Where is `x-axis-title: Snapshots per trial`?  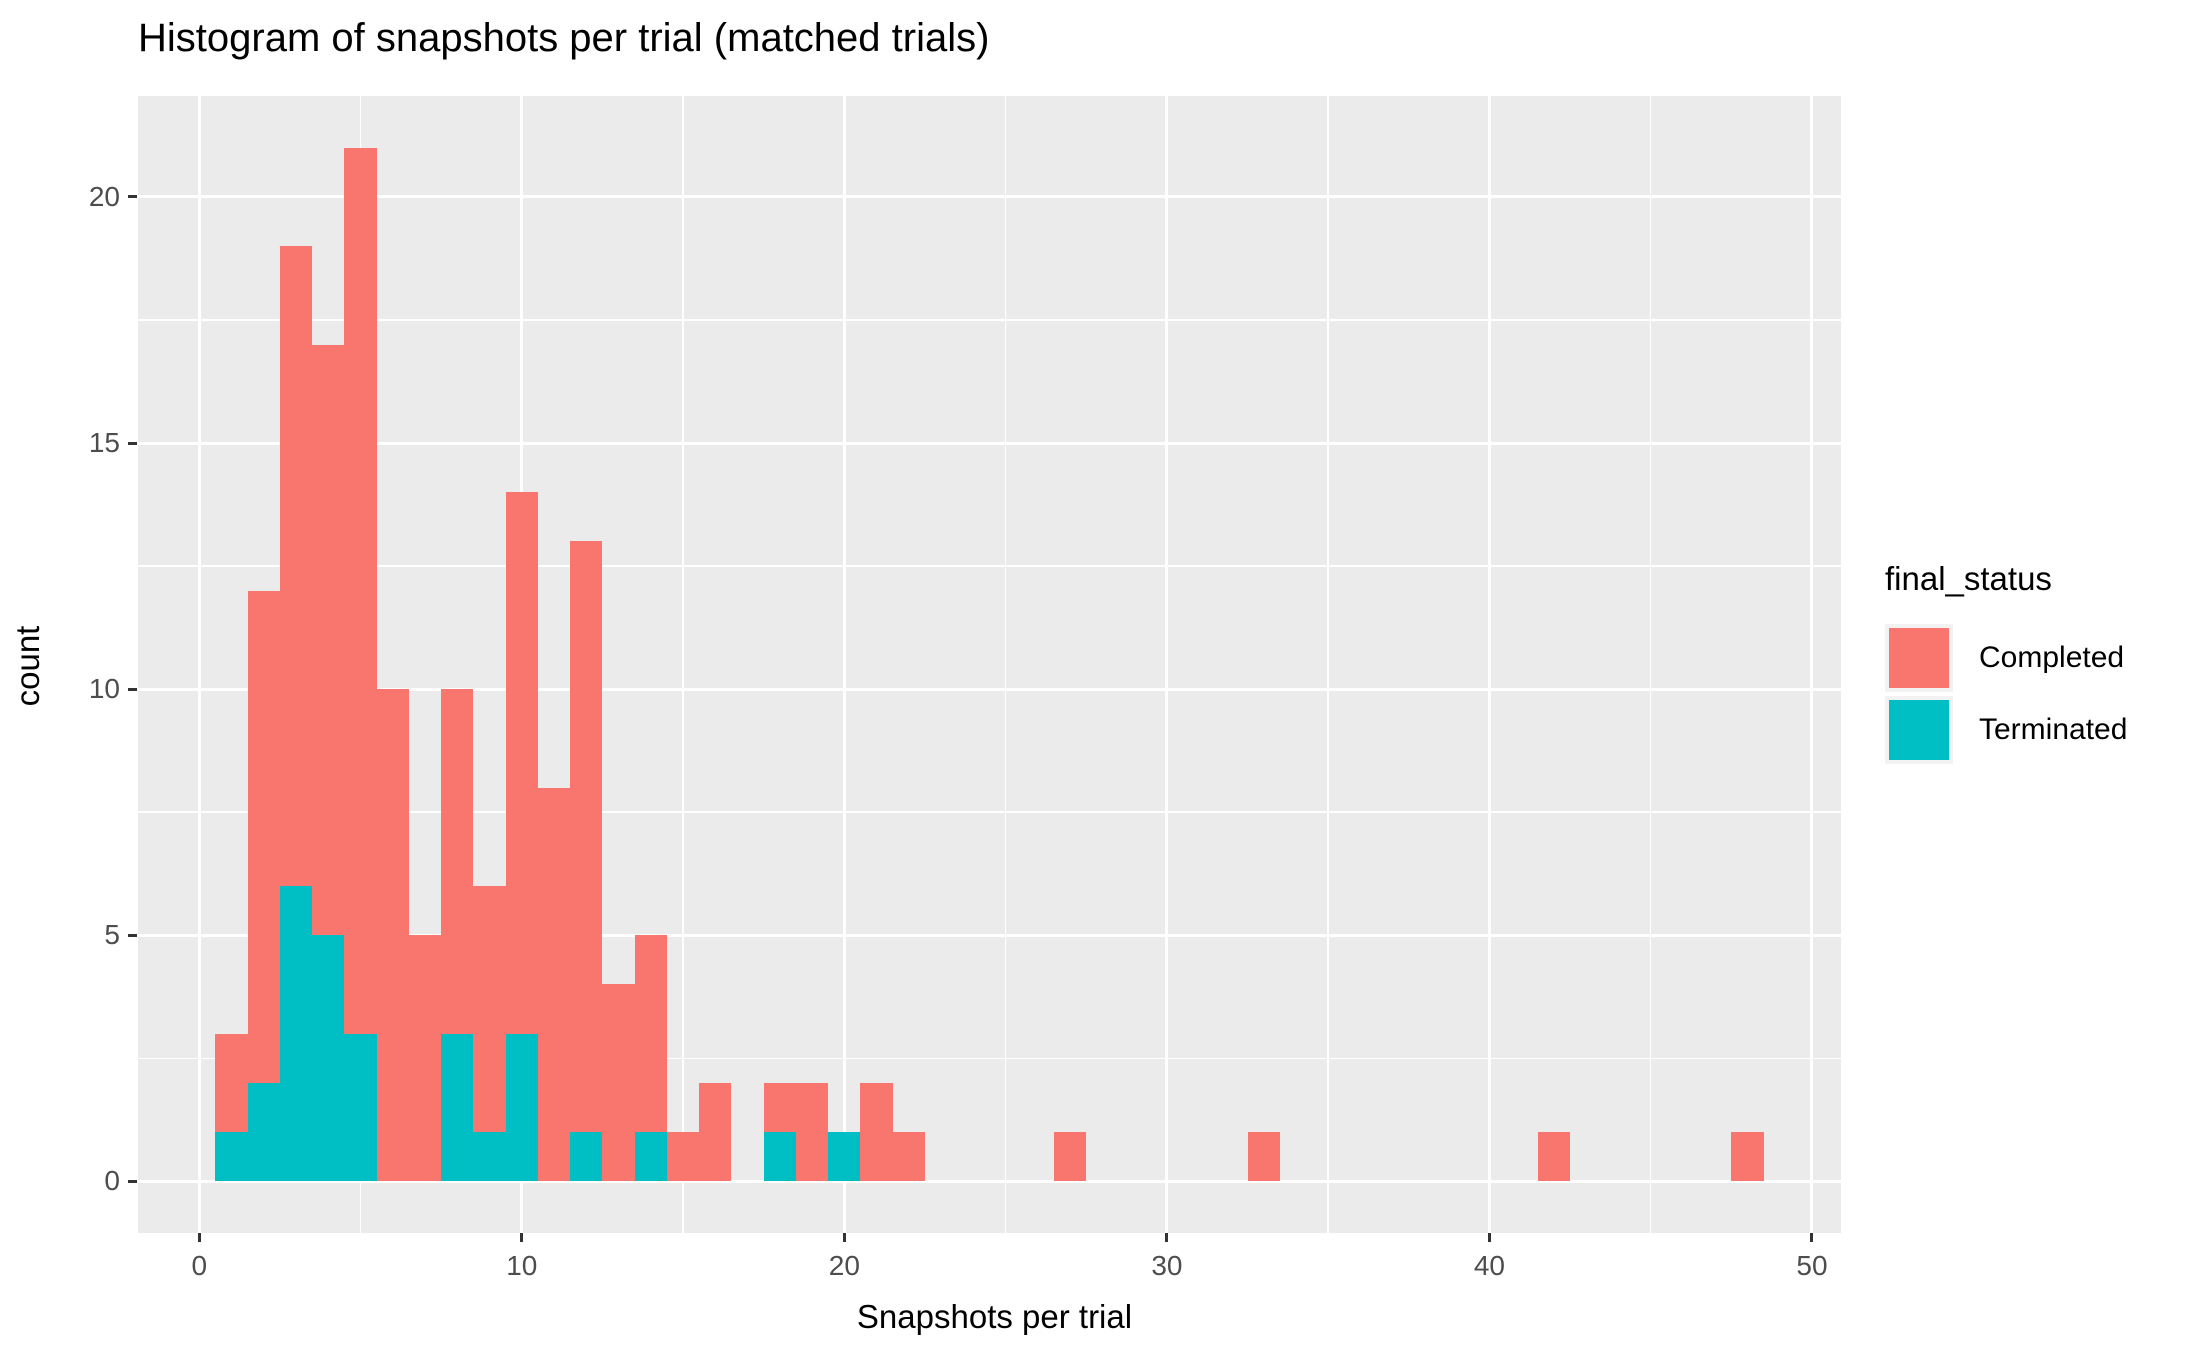 x-axis-title: Snapshots per trial is located at coordinates (994, 1316).